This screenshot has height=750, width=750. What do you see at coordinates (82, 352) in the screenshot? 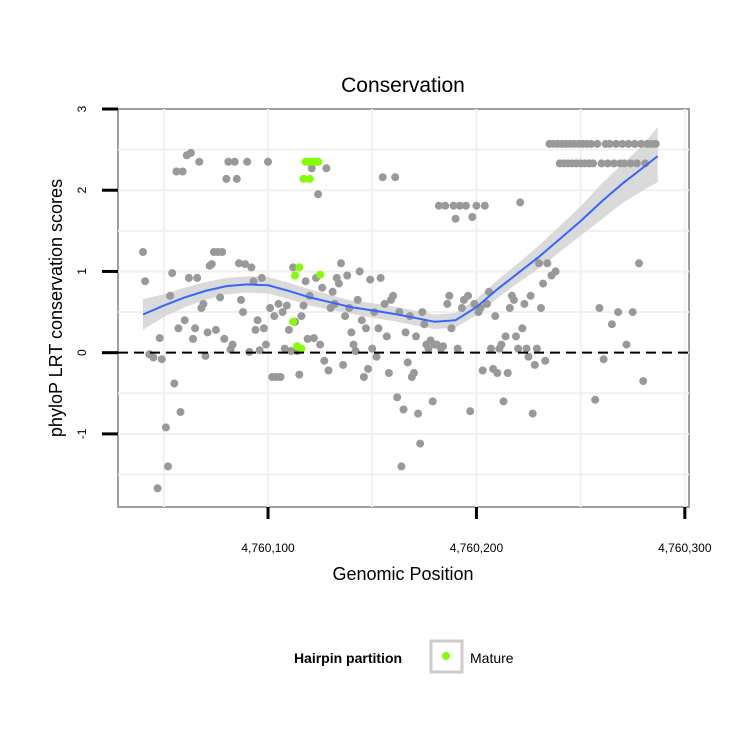
I see `y-tick-label: 0` at bounding box center [82, 352].